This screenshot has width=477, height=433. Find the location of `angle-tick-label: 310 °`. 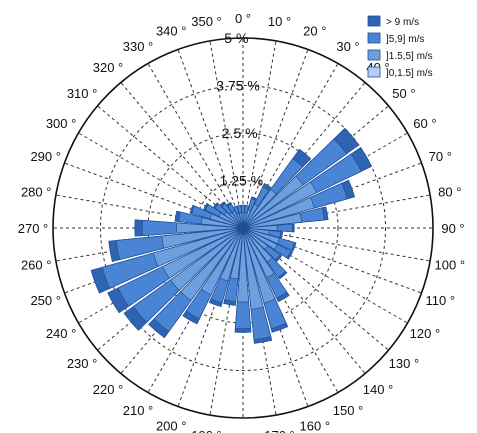

angle-tick-label: 310 ° is located at coordinates (82, 93).